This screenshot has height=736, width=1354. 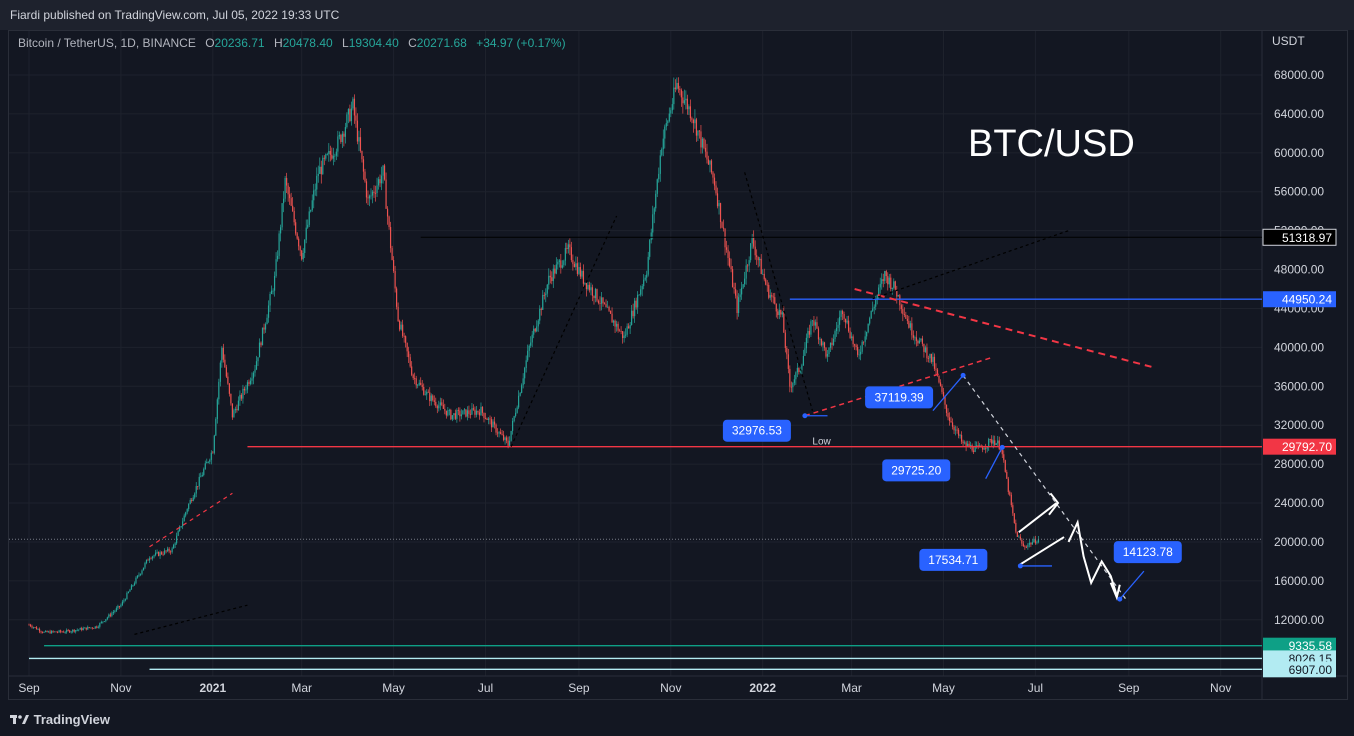 I want to click on level-price-badge, so click(x=1299, y=645).